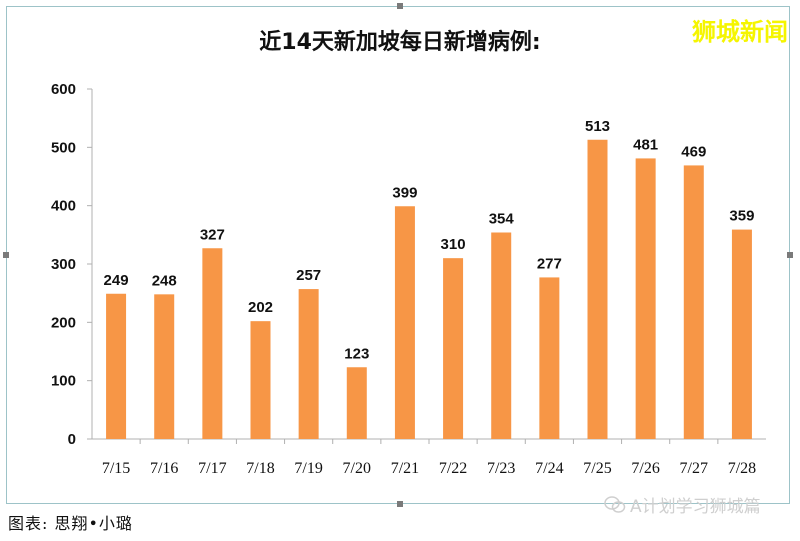  I want to click on data-label: 513, so click(597, 126).